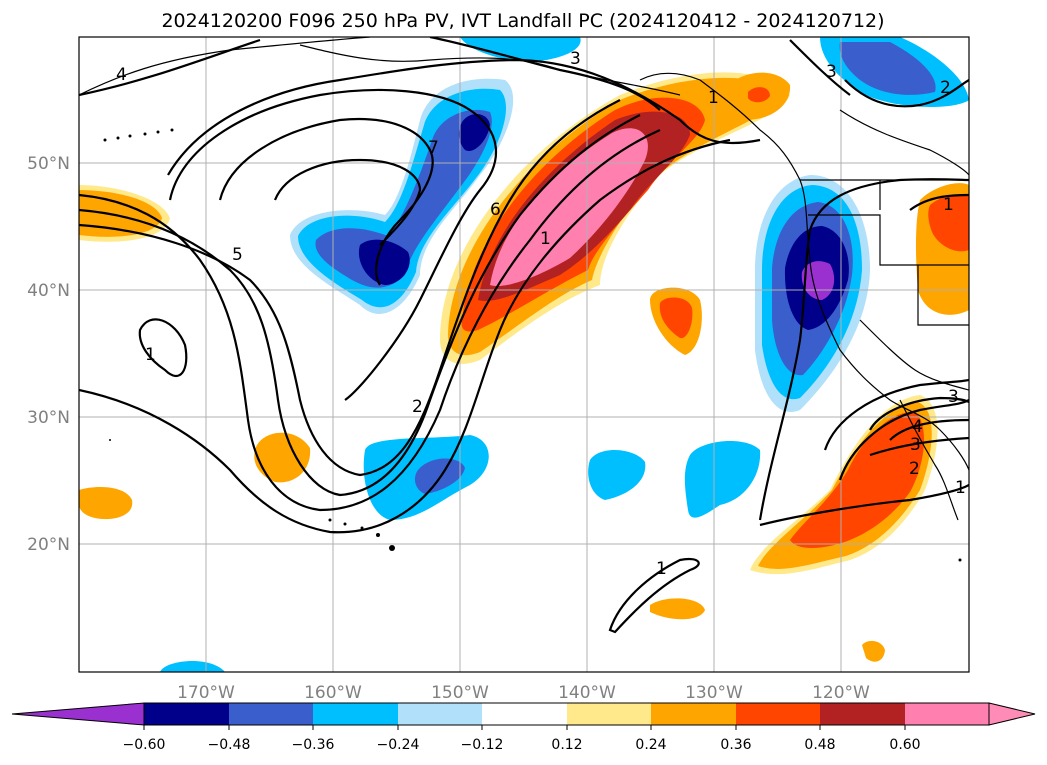  What do you see at coordinates (759, 95) in the screenshot?
I see `pv-positive-small-1-core` at bounding box center [759, 95].